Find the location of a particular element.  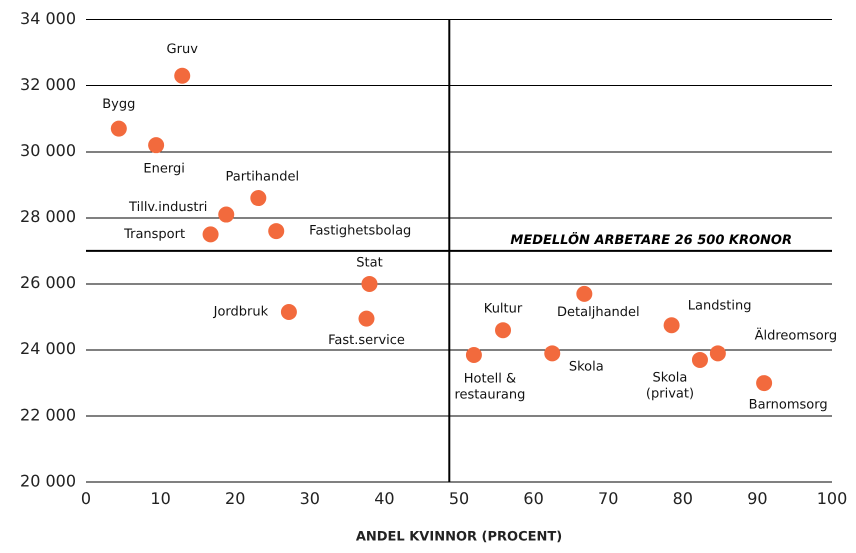

annotation: Fast.service is located at coordinates (366, 340).